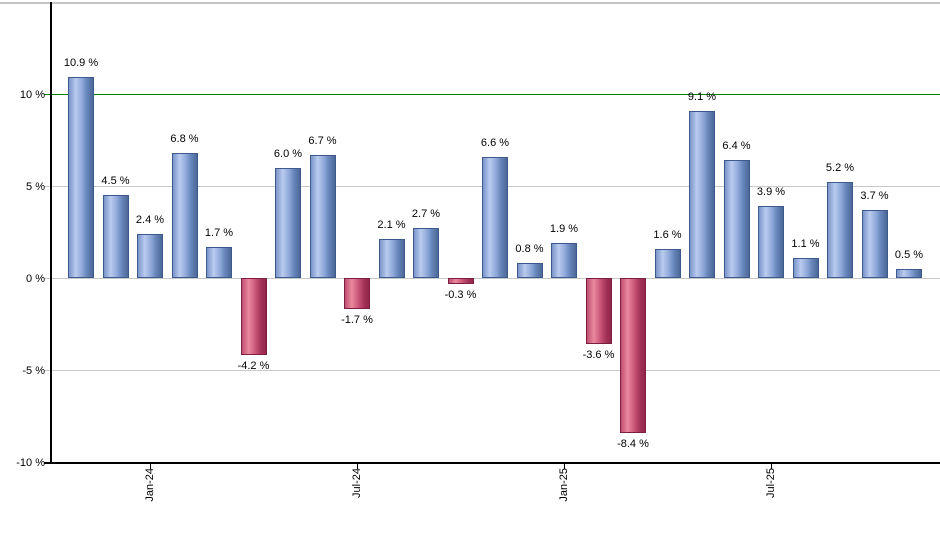 This screenshot has width=940, height=550. What do you see at coordinates (702, 96) in the screenshot?
I see `bar-value-label: 9.1 %` at bounding box center [702, 96].